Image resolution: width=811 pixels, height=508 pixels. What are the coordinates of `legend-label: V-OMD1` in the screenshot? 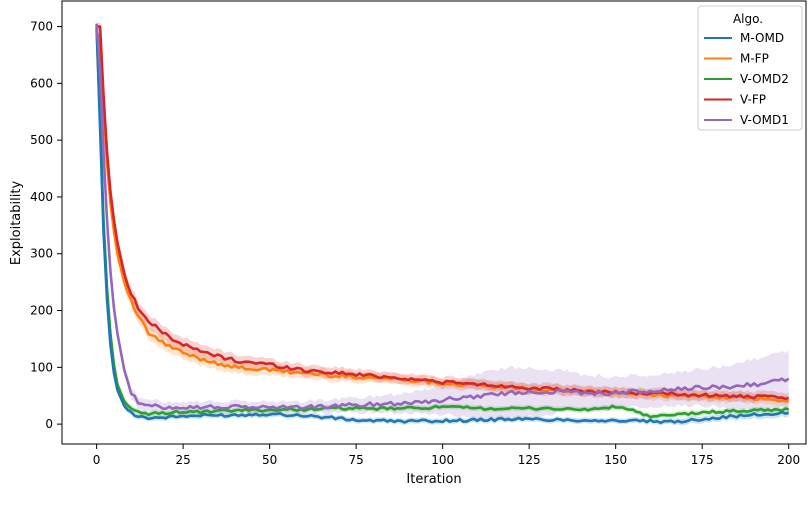 It's located at (764, 120).